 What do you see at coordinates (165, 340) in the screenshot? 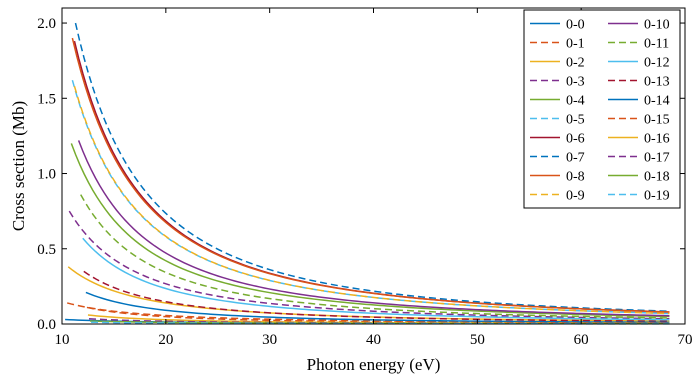
I see `x-tick-label: 20` at bounding box center [165, 340].